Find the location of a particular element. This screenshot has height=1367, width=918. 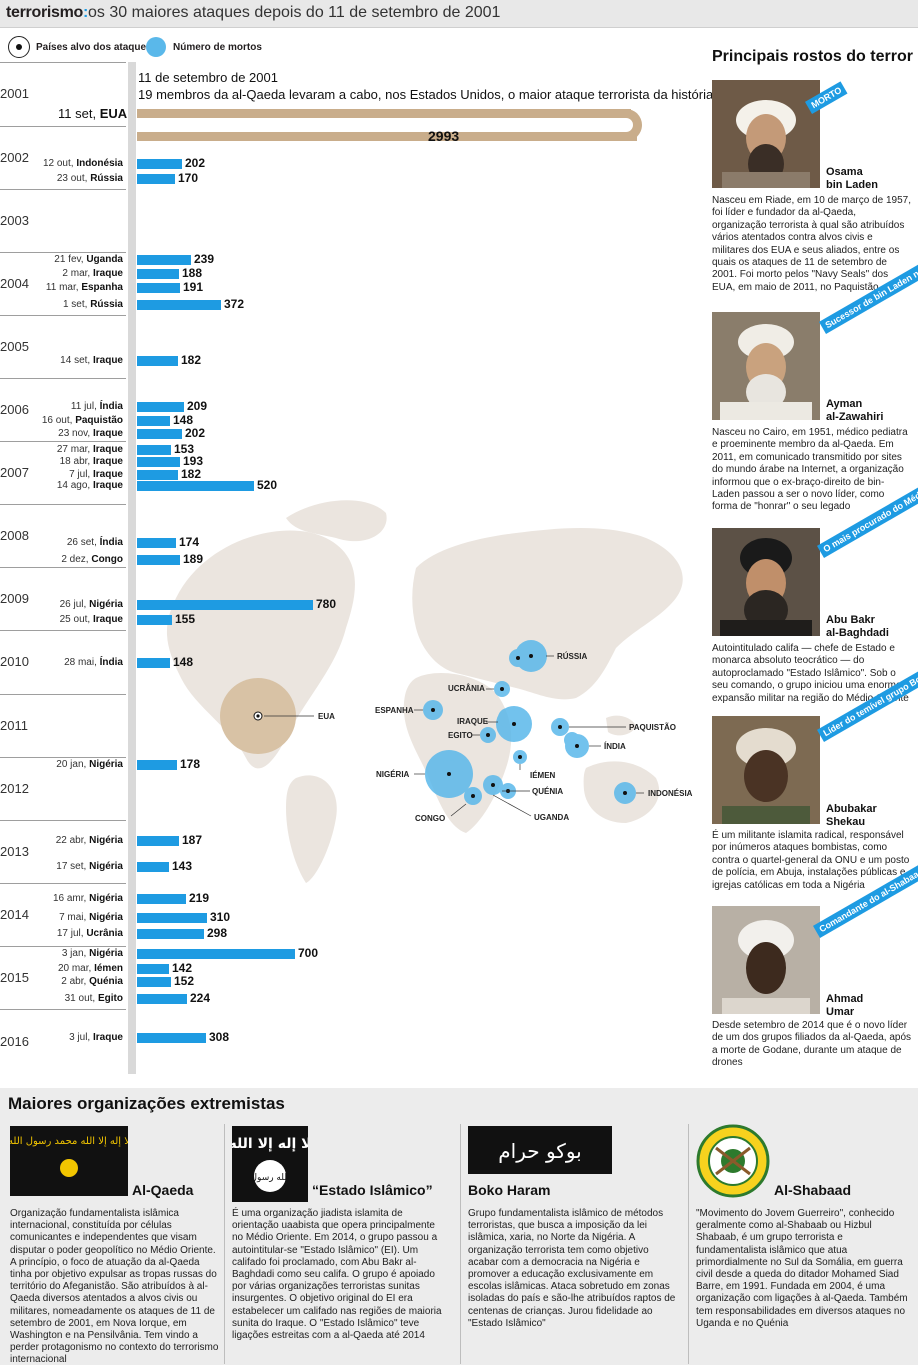

svg-text: الله رسول is located at coordinates (270, 1178).